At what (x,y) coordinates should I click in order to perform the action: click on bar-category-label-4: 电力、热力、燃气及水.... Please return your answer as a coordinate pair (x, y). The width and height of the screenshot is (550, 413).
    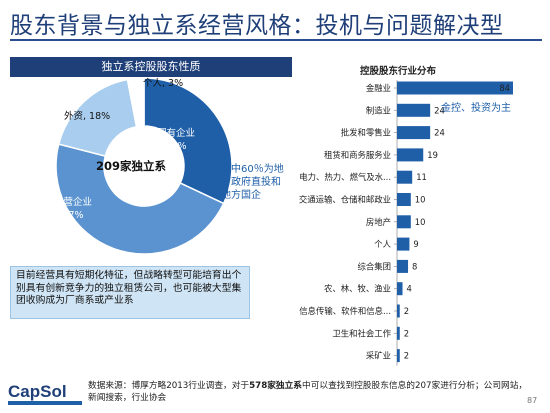
    Looking at the image, I should click on (345, 177).